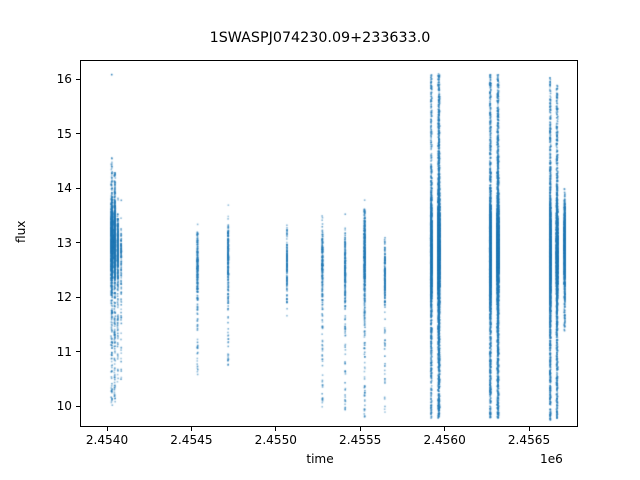 The width and height of the screenshot is (640, 480). Describe the element at coordinates (64, 133) in the screenshot. I see `y-tick-label: 15` at that location.